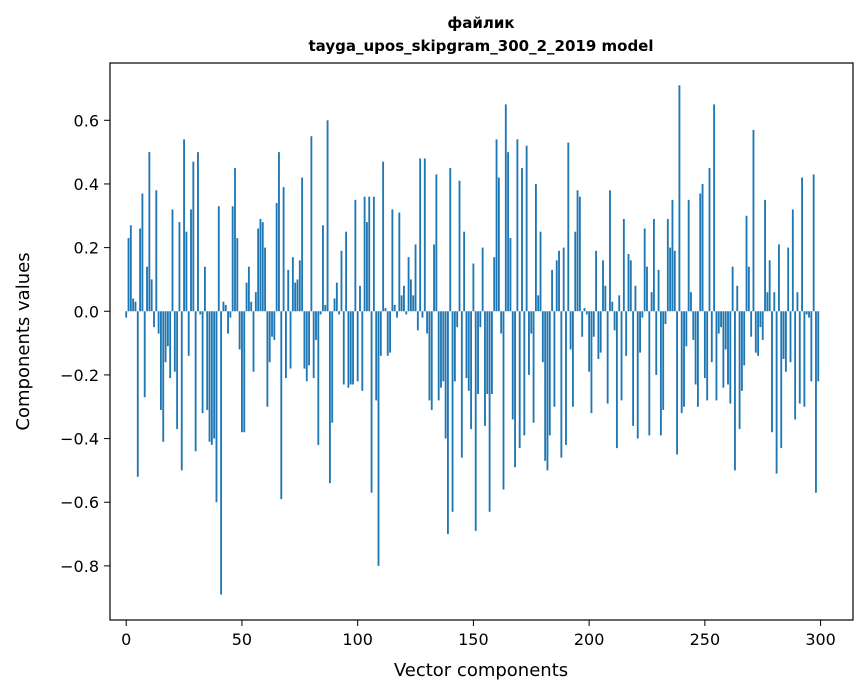 Image resolution: width=867 pixels, height=700 pixels. Describe the element at coordinates (705, 639) in the screenshot. I see `x-tick-label: 250` at that location.